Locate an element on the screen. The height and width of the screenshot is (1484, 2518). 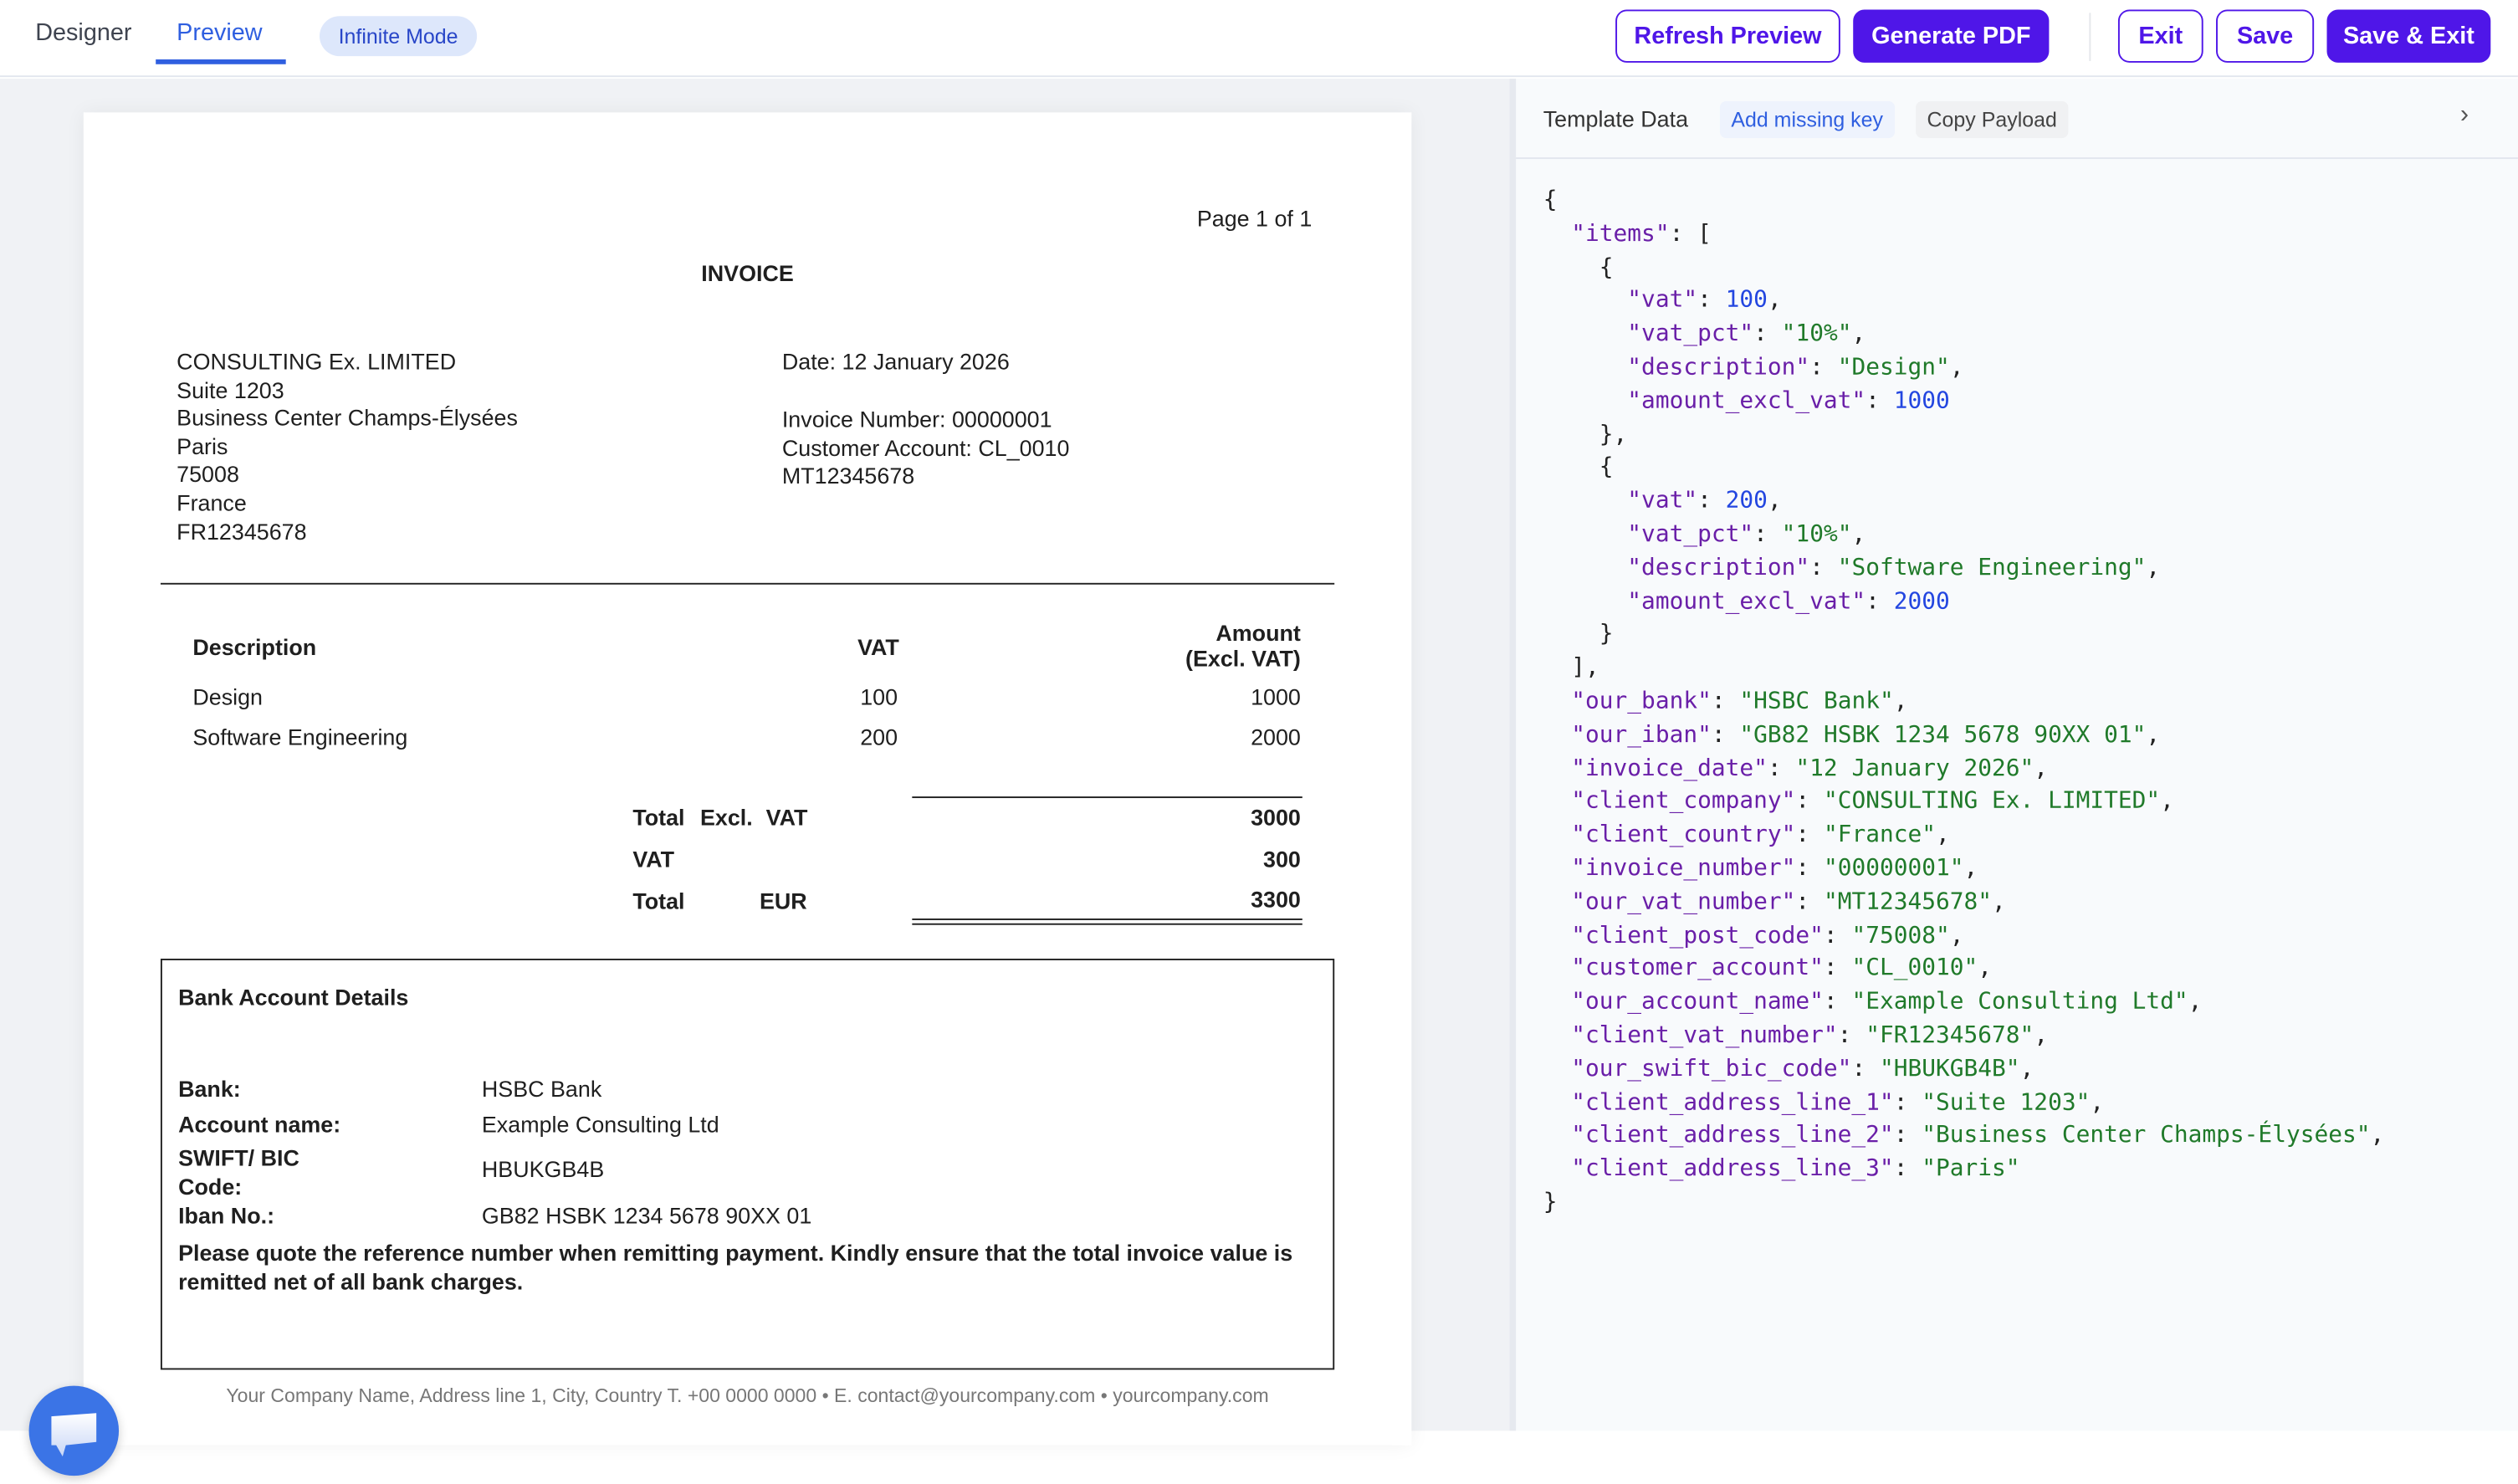
code-line: "items": [ is located at coordinates (1641, 234).